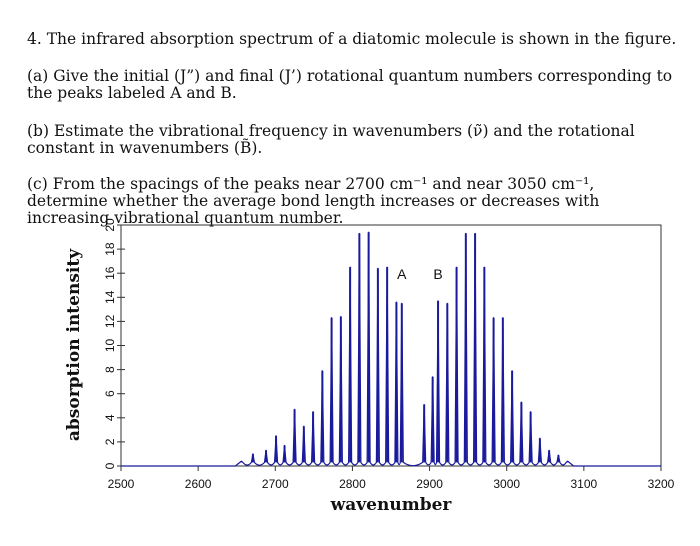  I want to click on x-tick-label: 2500, so click(121, 484).